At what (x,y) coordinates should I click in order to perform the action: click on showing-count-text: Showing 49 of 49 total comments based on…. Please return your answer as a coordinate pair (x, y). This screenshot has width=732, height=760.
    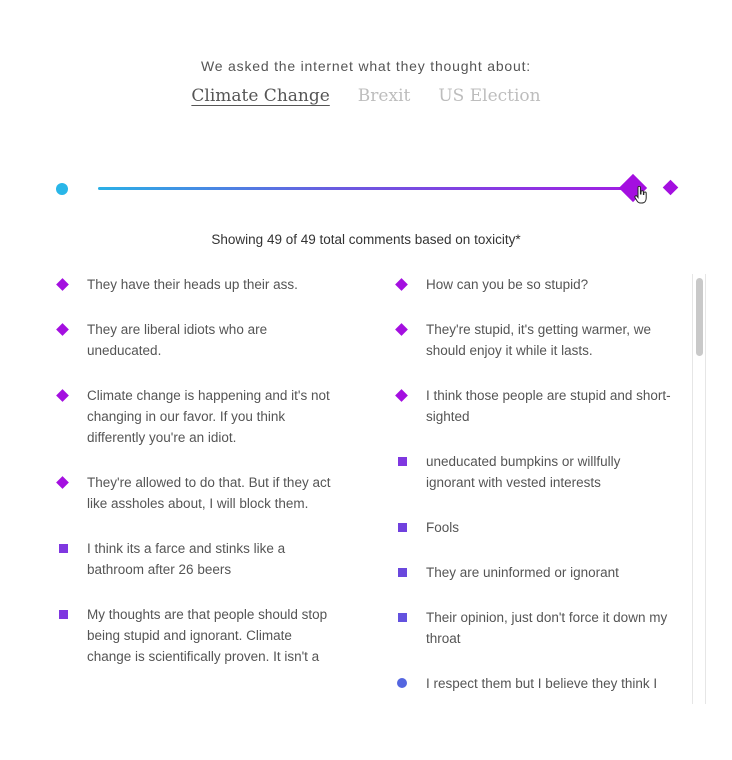
    Looking at the image, I should click on (366, 239).